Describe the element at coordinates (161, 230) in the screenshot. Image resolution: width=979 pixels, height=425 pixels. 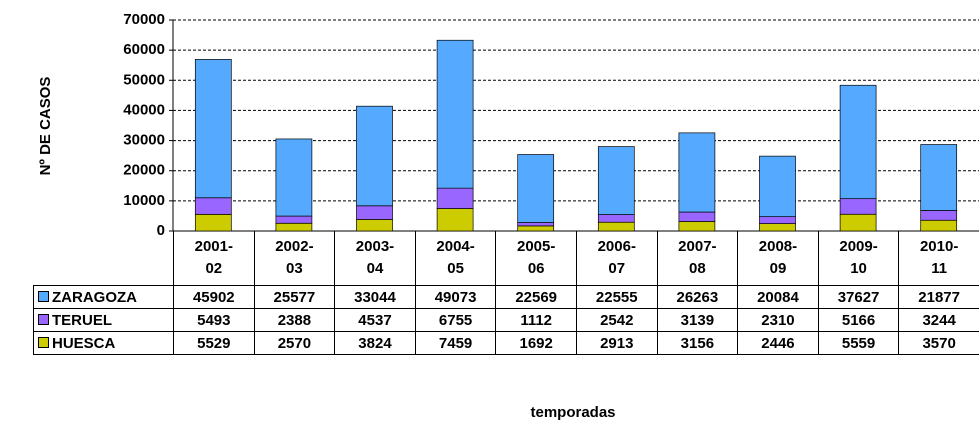
I see `y-tick-label: 0` at that location.